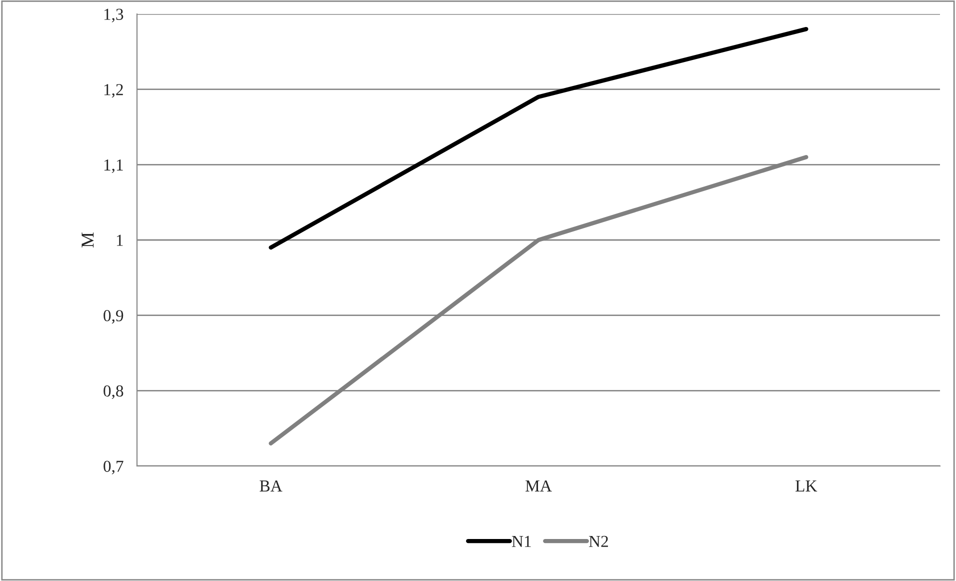 Image resolution: width=956 pixels, height=581 pixels. Describe the element at coordinates (119, 240) in the screenshot. I see `y-tick-label: 1` at that location.